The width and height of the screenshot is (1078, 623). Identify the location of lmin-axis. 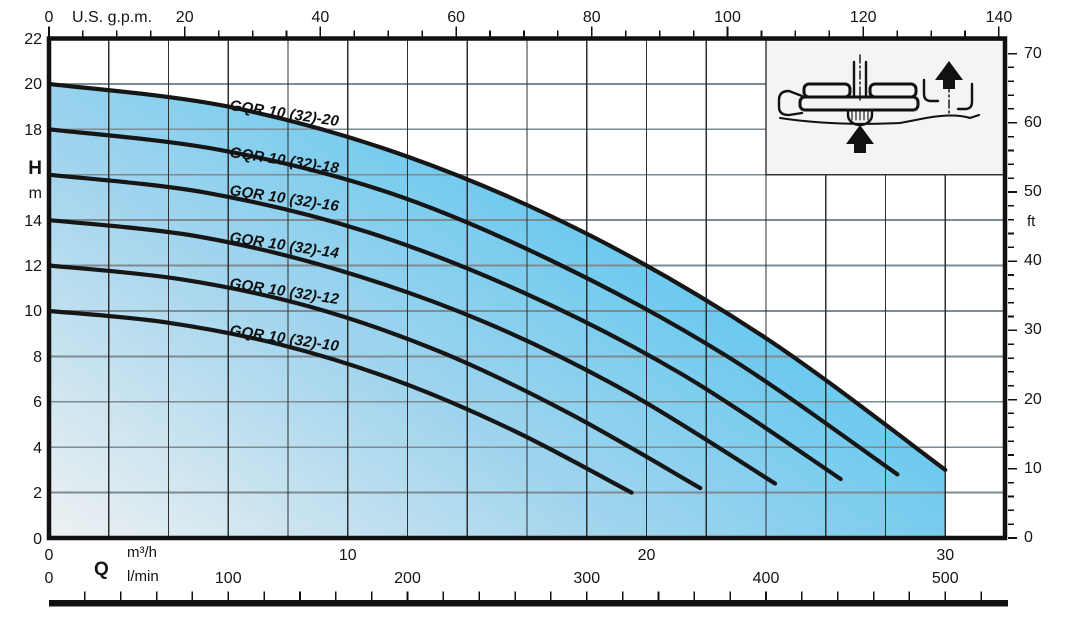
(528, 599).